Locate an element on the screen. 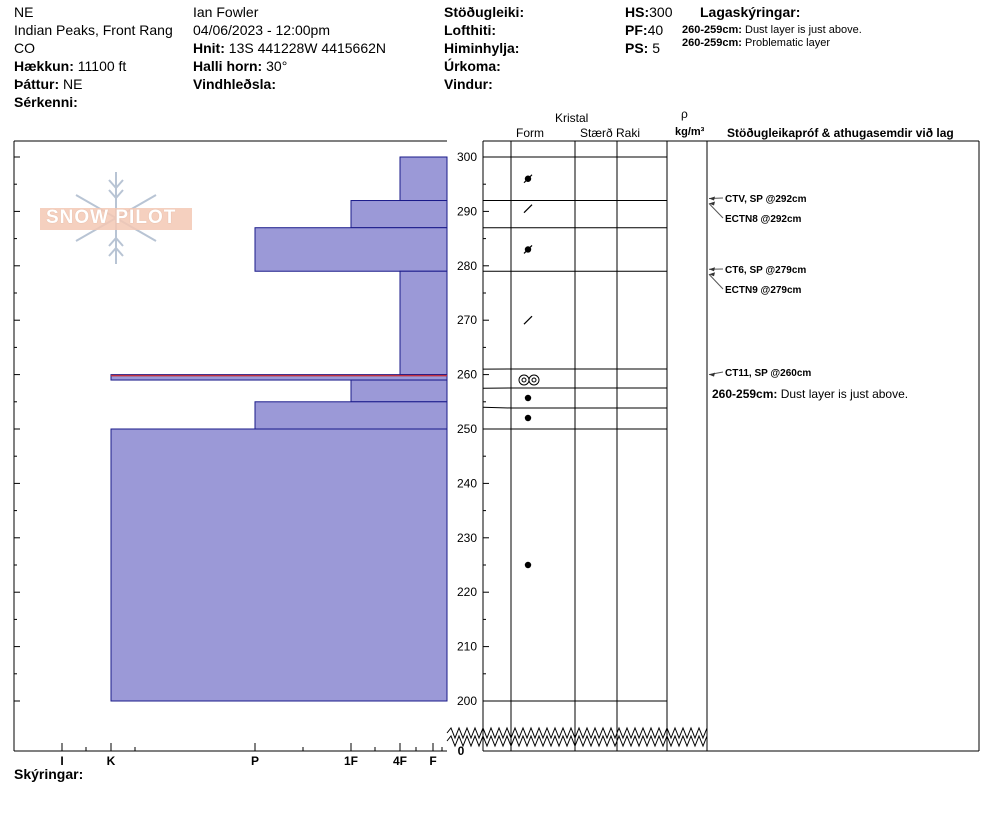 This screenshot has width=994, height=840. state: CO is located at coordinates (24, 48).